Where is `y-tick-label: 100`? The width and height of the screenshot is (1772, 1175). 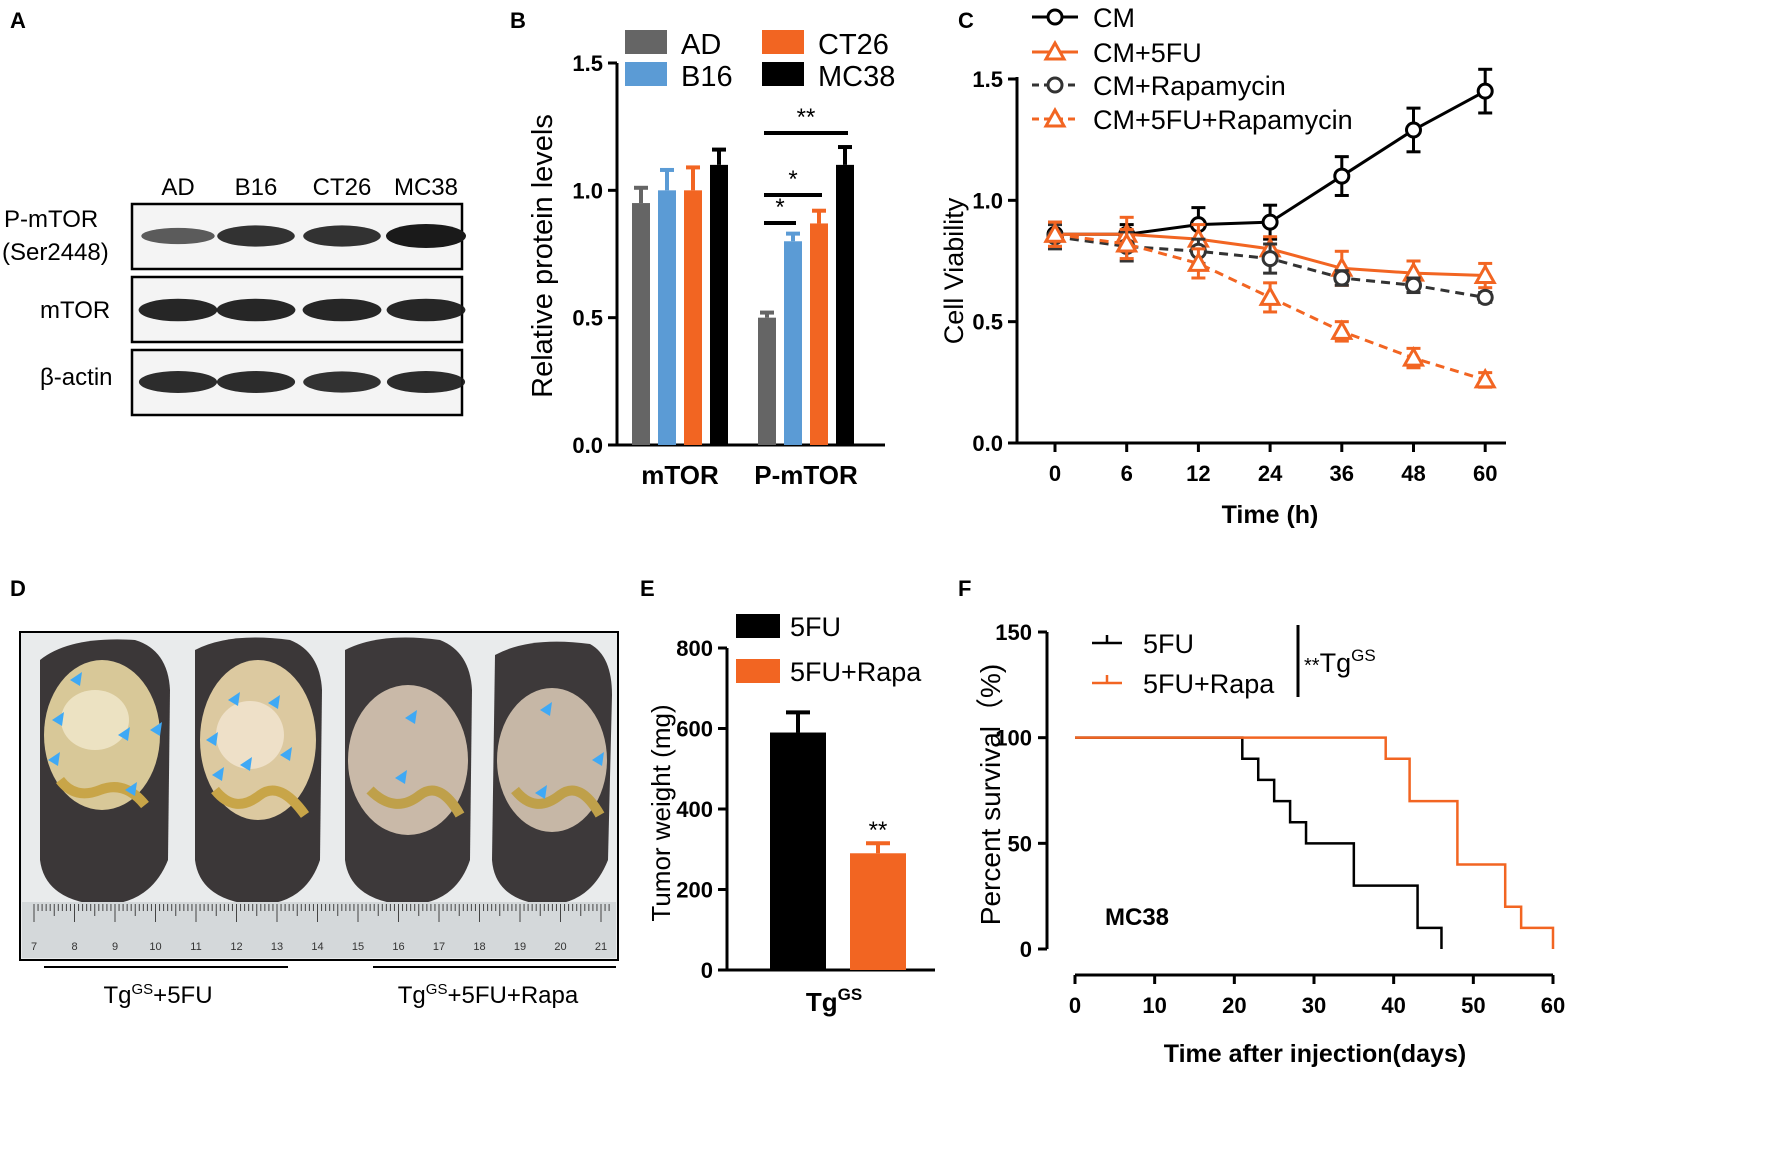 y-tick-label: 100 is located at coordinates (1013, 738).